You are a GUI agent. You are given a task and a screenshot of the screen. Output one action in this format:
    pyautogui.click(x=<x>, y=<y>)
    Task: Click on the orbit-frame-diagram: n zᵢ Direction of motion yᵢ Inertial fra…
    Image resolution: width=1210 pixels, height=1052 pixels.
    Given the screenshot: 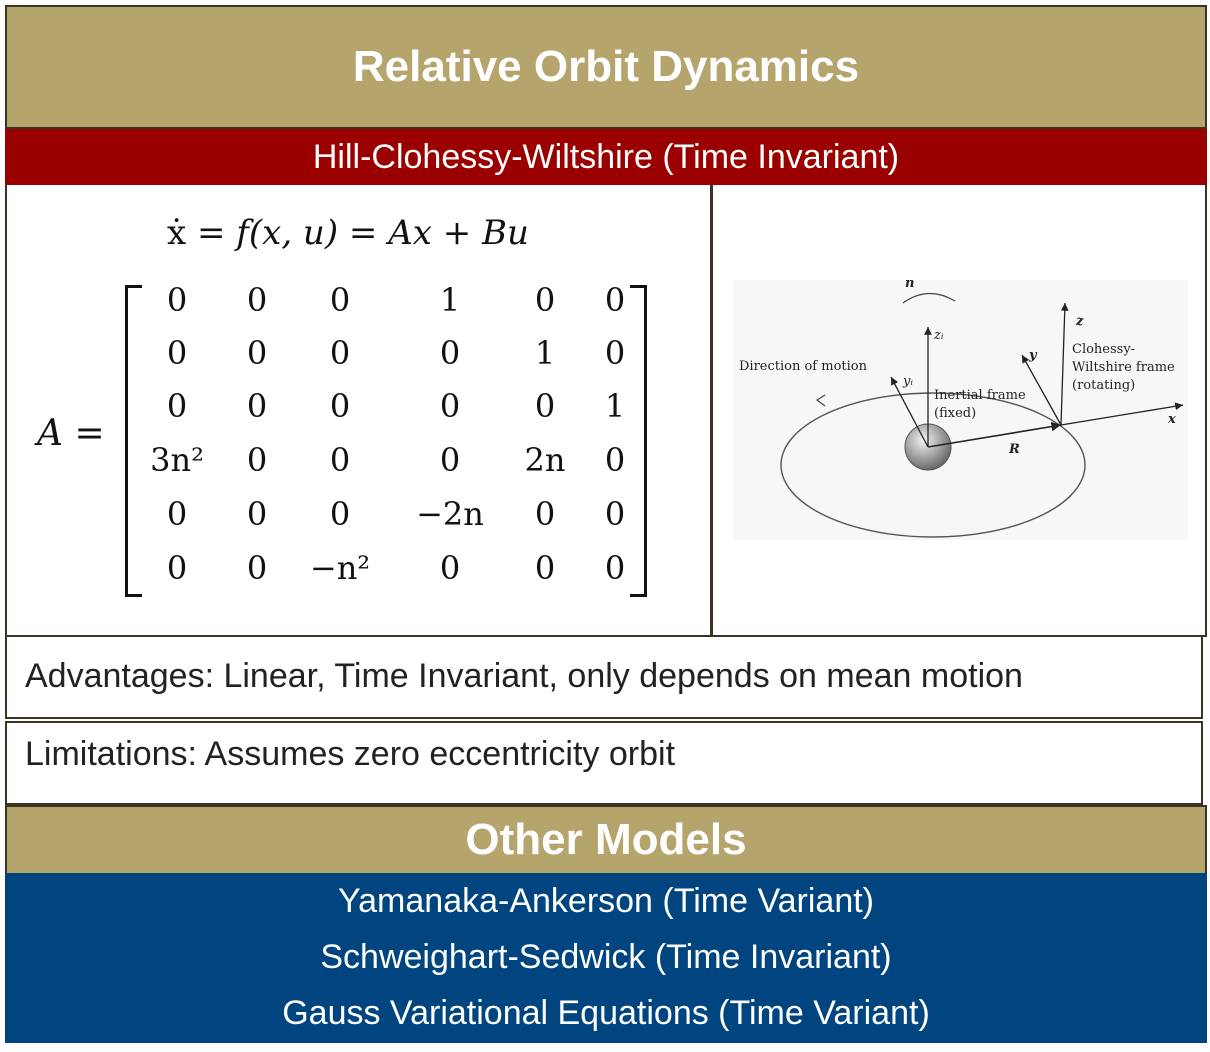 What is the action you would take?
    pyautogui.click(x=960, y=408)
    